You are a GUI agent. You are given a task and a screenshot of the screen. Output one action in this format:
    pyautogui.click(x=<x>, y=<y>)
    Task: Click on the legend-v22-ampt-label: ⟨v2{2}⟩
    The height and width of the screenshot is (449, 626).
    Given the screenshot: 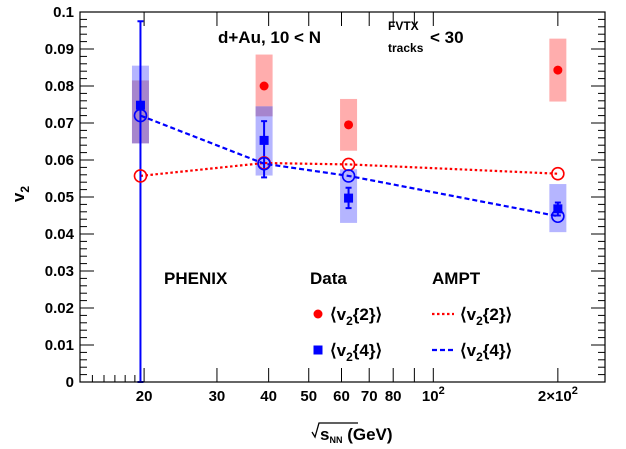 What is the action you would take?
    pyautogui.click(x=486, y=316)
    